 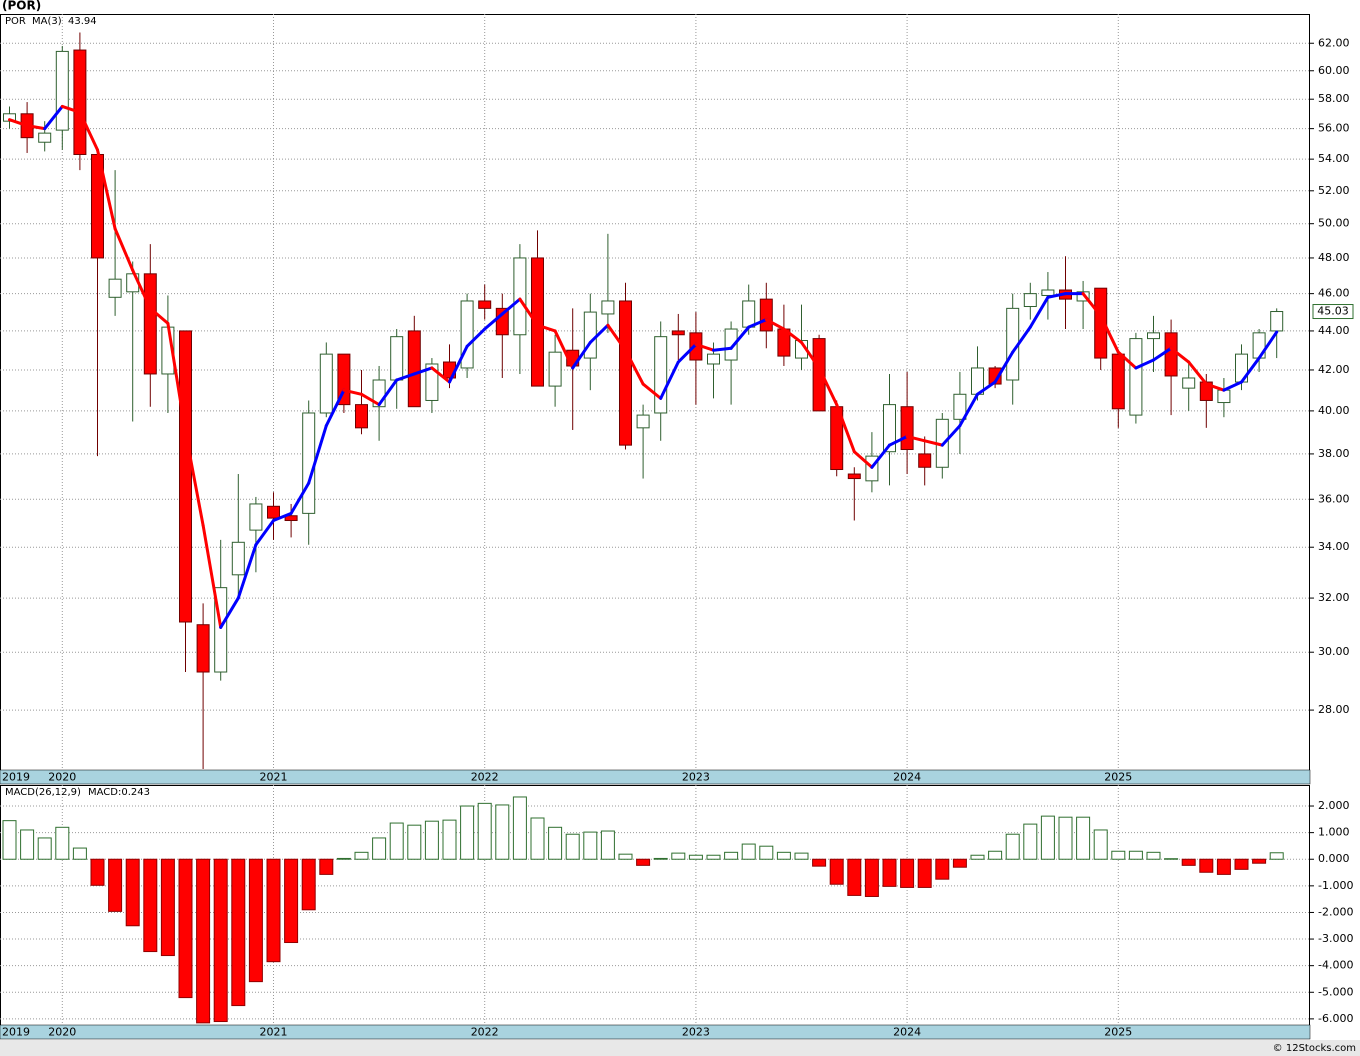 I want to click on y-tick-label: 34.00, so click(x=1334, y=546).